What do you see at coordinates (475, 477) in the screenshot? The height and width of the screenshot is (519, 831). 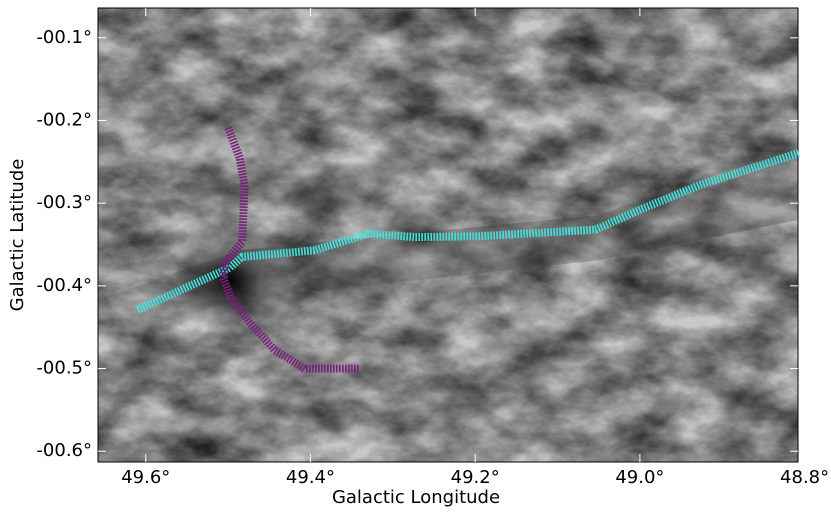 I see `x-tick-label: 49.2°` at bounding box center [475, 477].